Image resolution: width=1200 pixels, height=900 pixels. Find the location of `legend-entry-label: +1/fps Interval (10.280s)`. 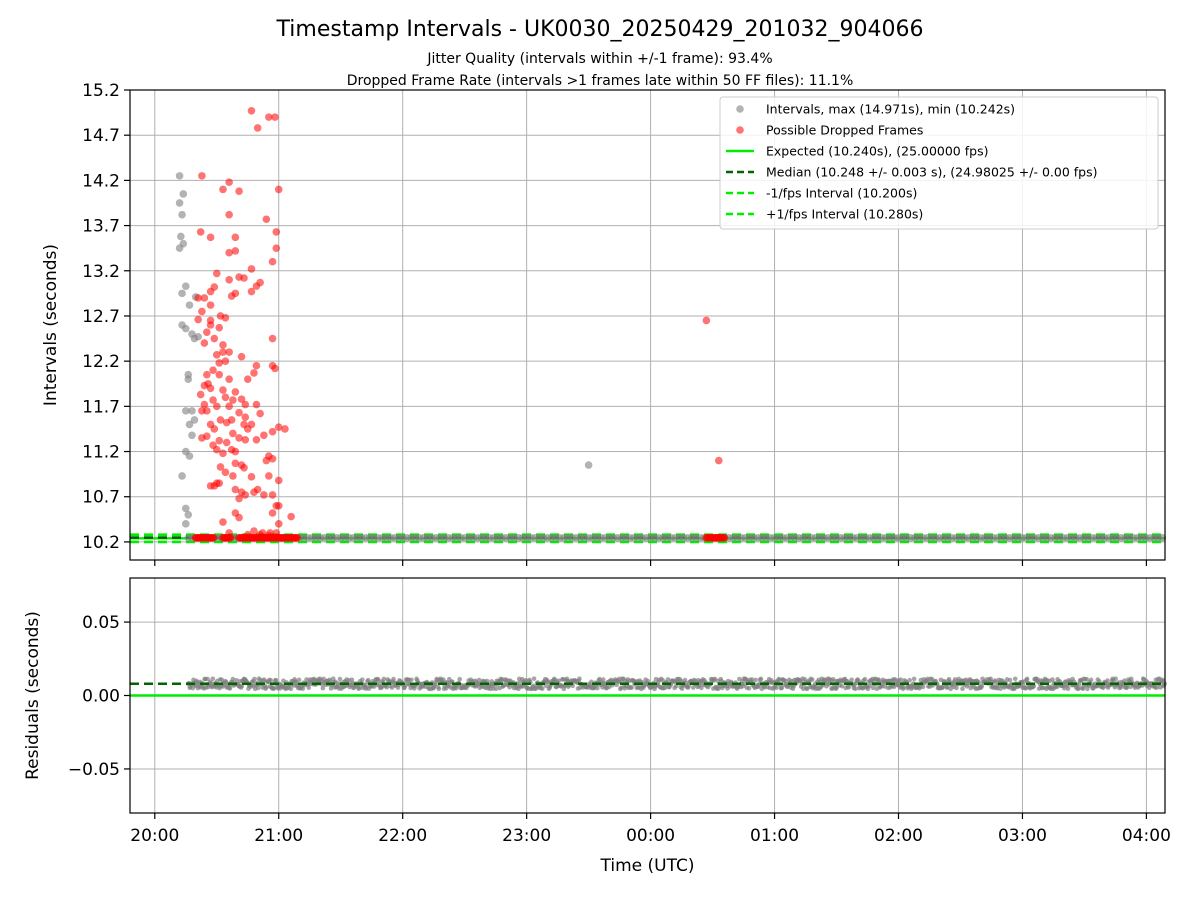

legend-entry-label: +1/fps Interval (10.280s) is located at coordinates (844, 214).